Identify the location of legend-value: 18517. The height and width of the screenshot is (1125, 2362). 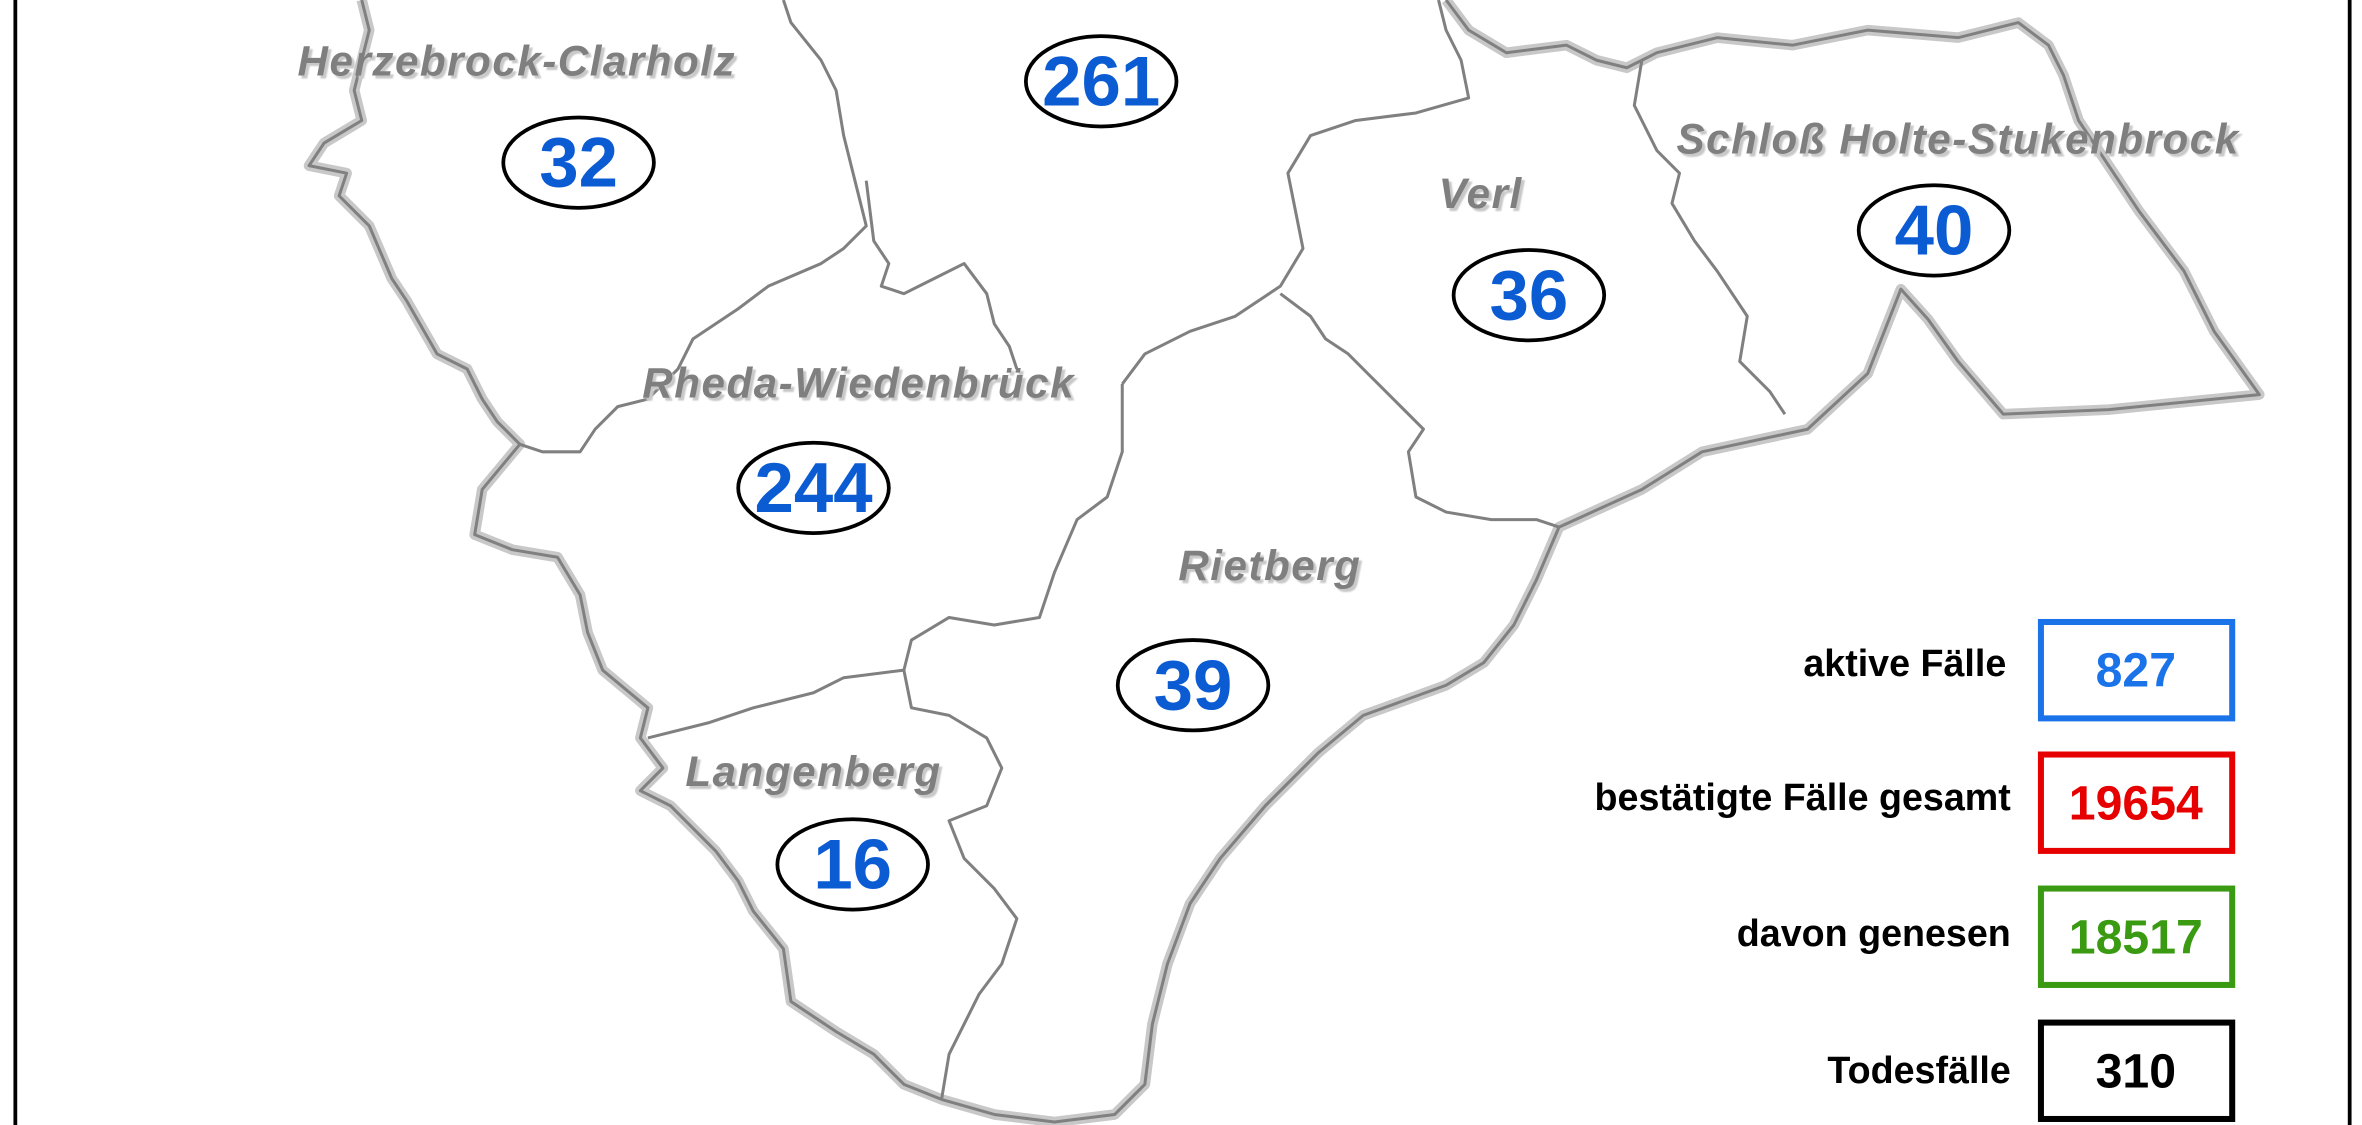
(2136, 937).